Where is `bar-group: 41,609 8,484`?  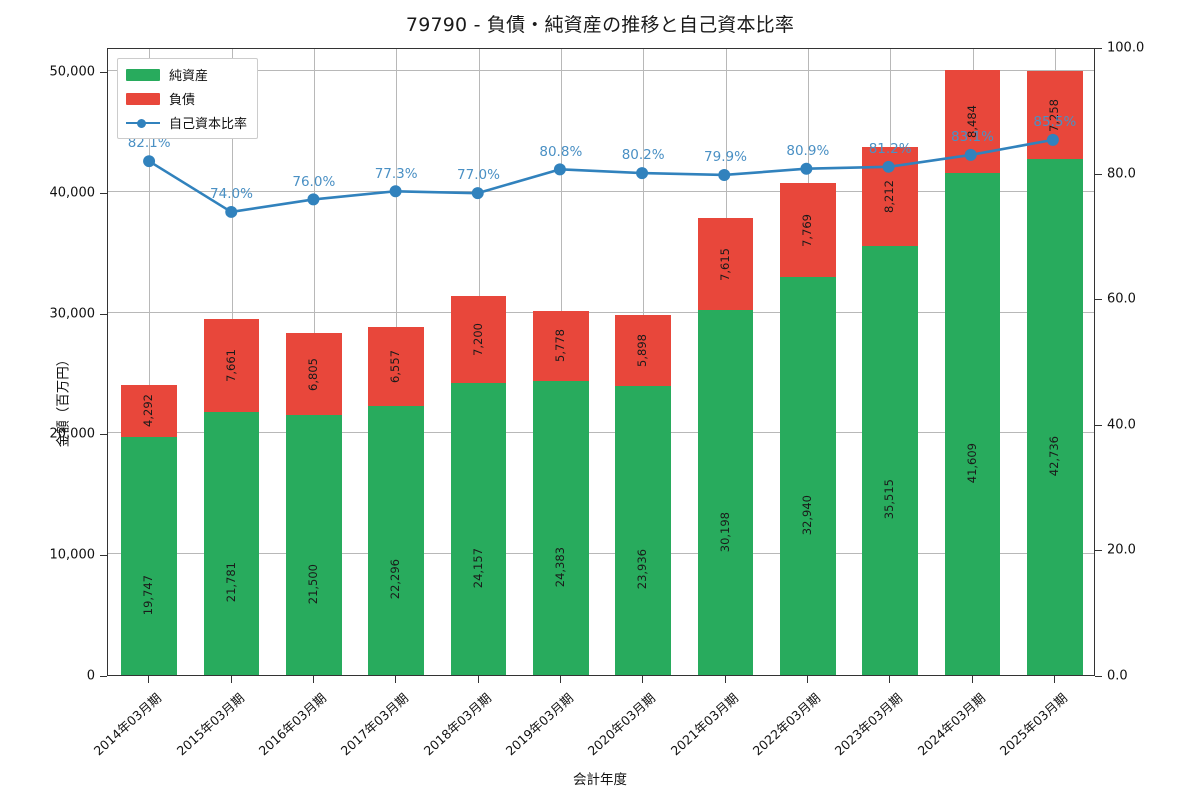 bar-group: 41,609 8,484 is located at coordinates (972, 372).